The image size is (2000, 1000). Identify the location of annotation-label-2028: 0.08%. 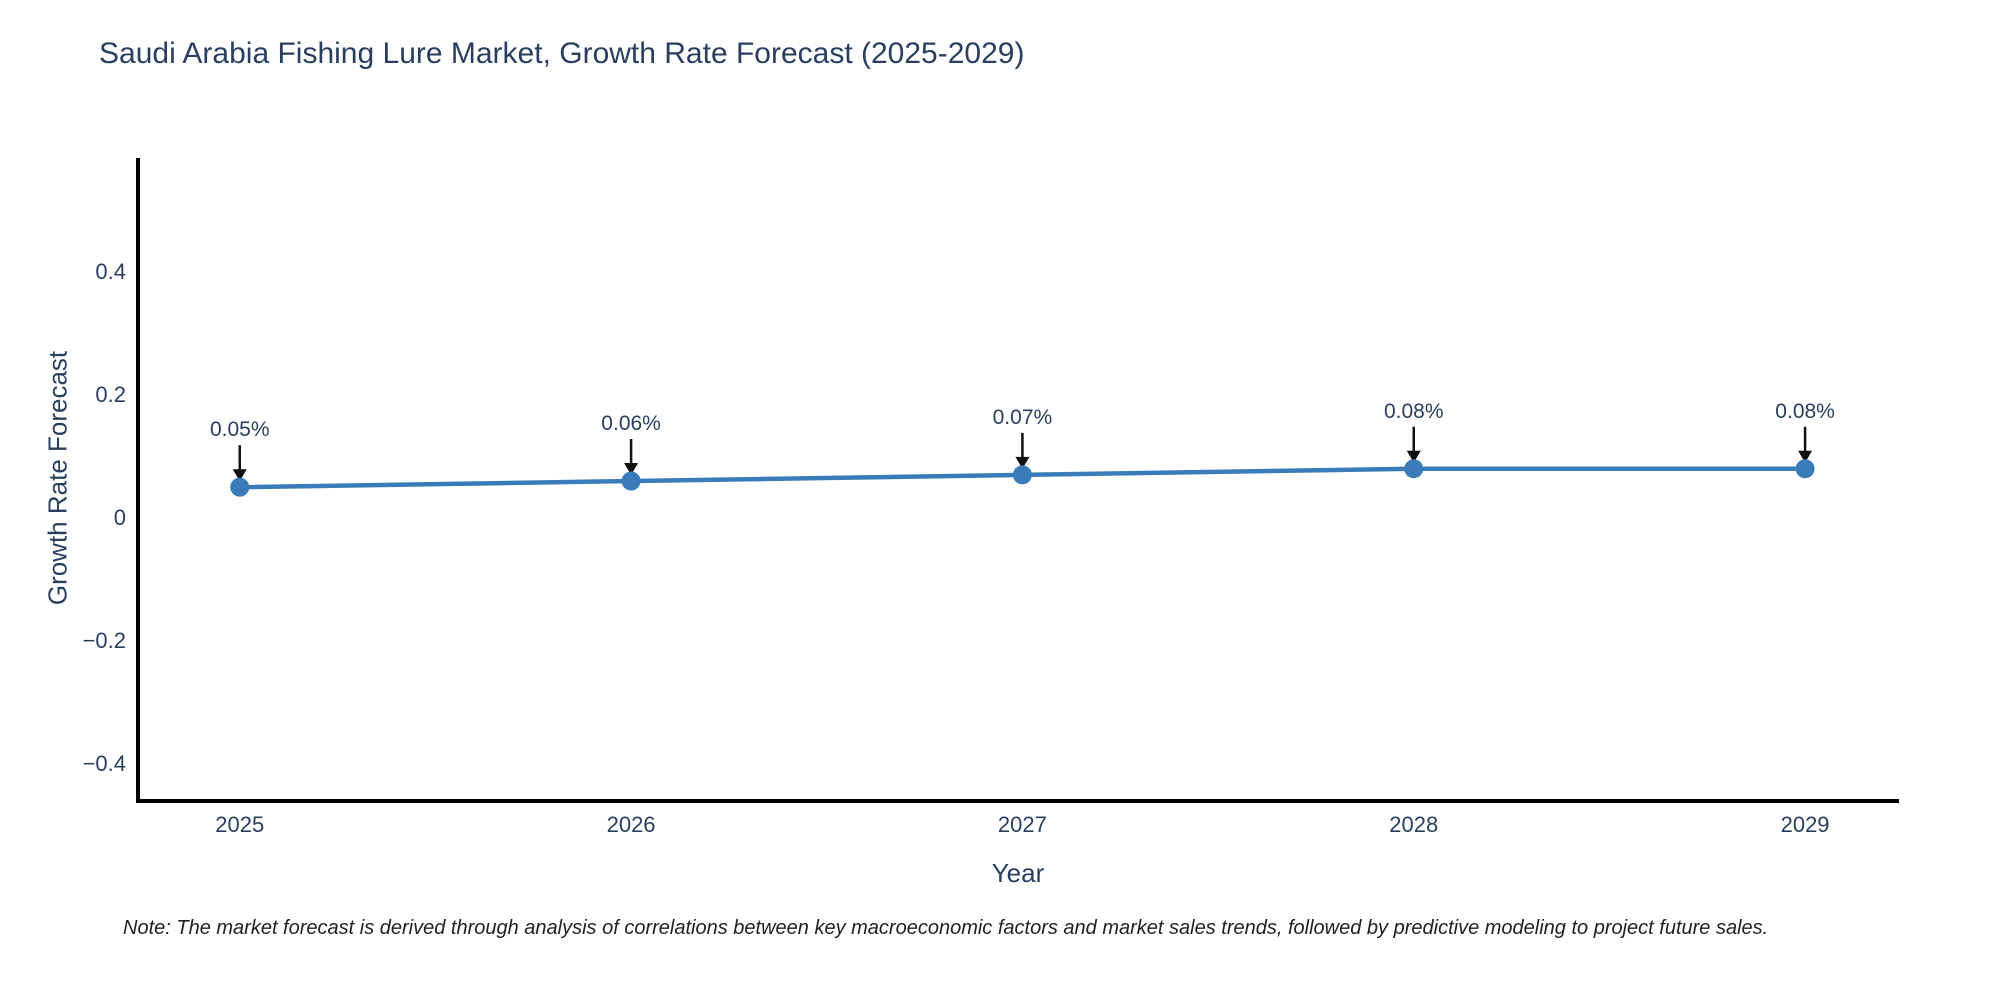
(1413, 411).